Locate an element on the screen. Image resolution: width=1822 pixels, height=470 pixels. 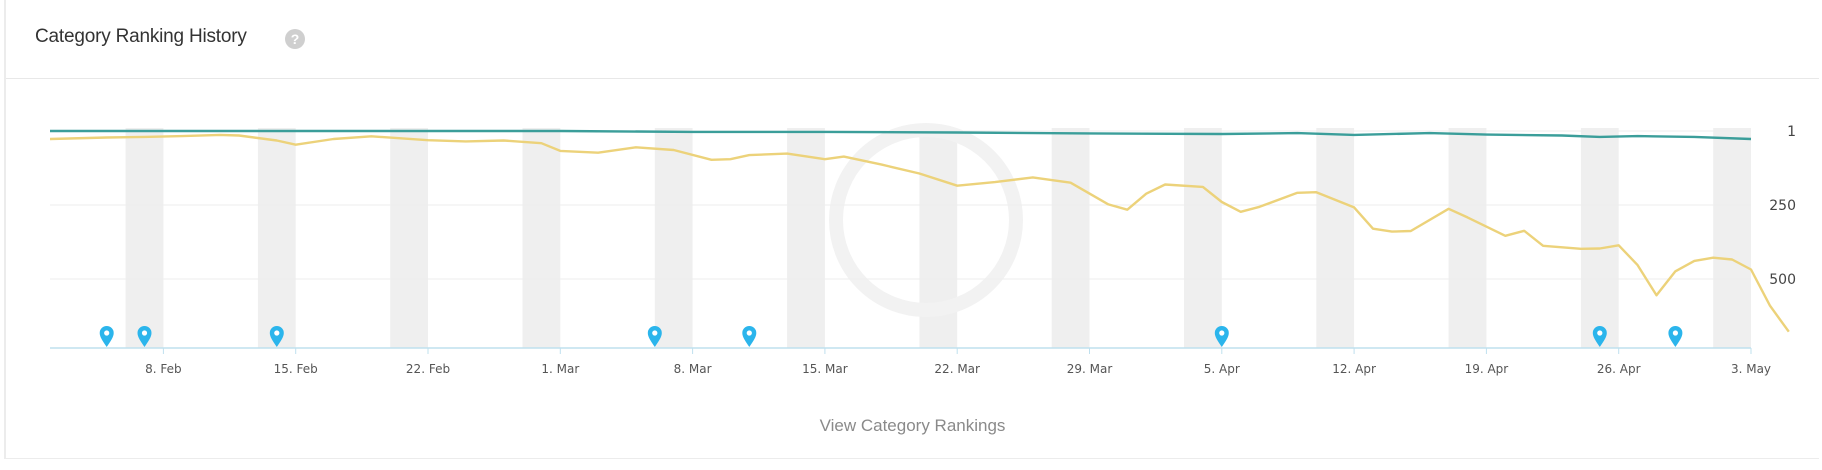
x-tick-label: 5. Apr is located at coordinates (1222, 369).